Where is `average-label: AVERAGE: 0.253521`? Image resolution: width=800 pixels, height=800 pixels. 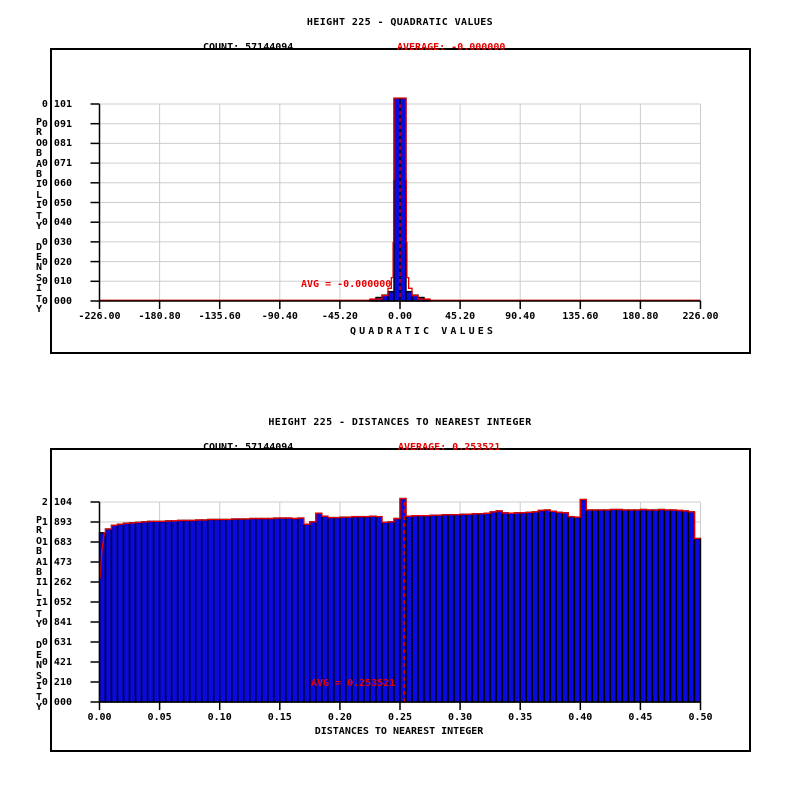
average-label: AVERAGE: 0.253521 is located at coordinates (449, 447).